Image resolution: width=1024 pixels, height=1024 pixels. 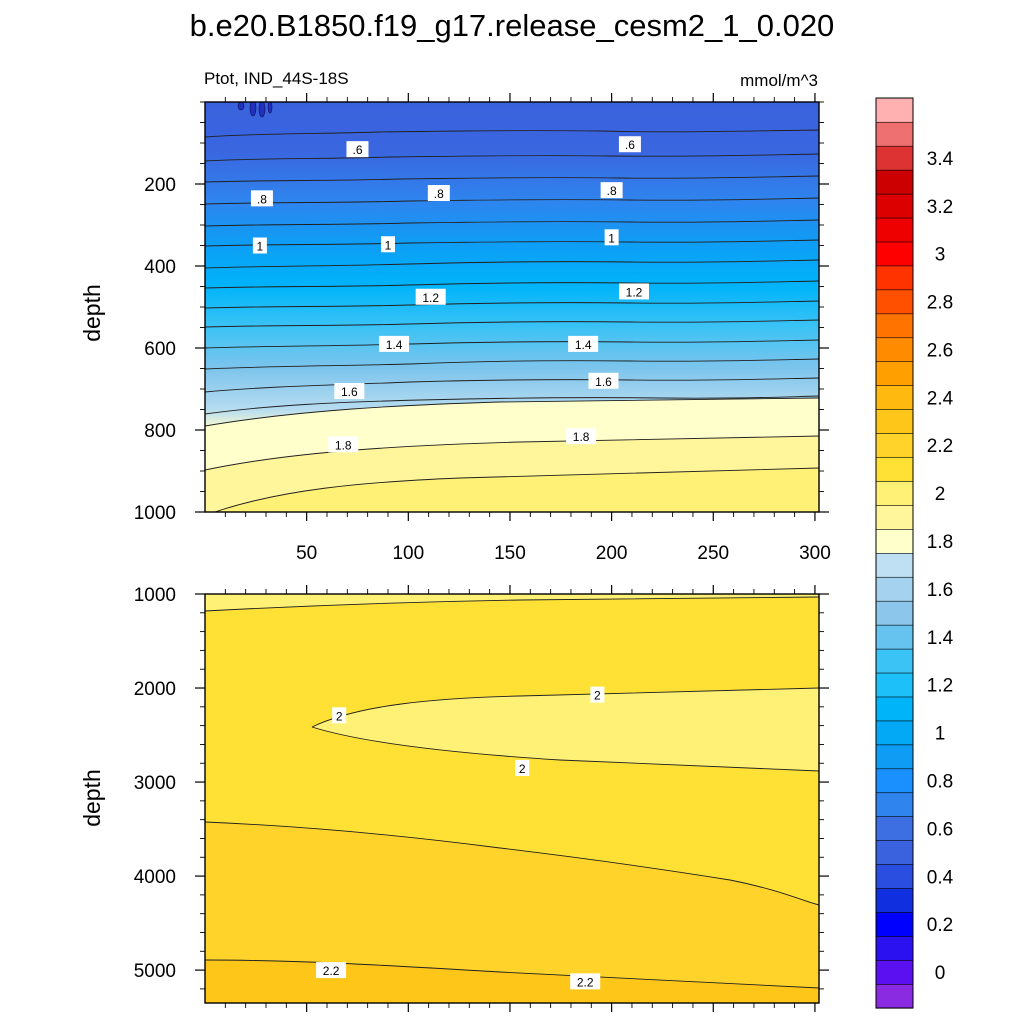 I want to click on colorbar-tick-label: 2.8, so click(x=940, y=303).